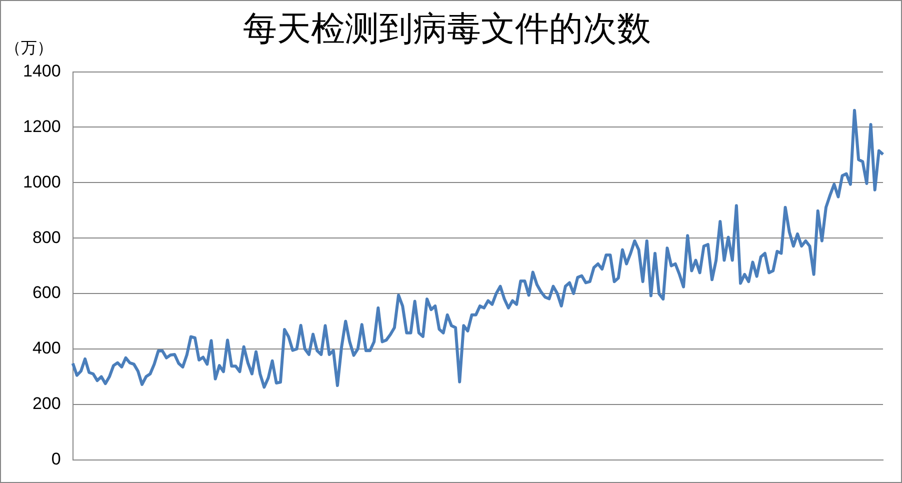  What do you see at coordinates (56, 458) in the screenshot?
I see `y-tick-label: 0` at bounding box center [56, 458].